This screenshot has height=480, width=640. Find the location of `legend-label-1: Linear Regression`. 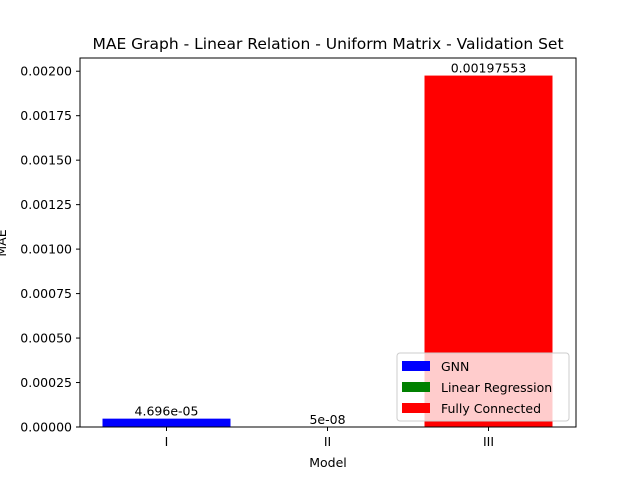

legend-label-1: Linear Regression is located at coordinates (496, 387).